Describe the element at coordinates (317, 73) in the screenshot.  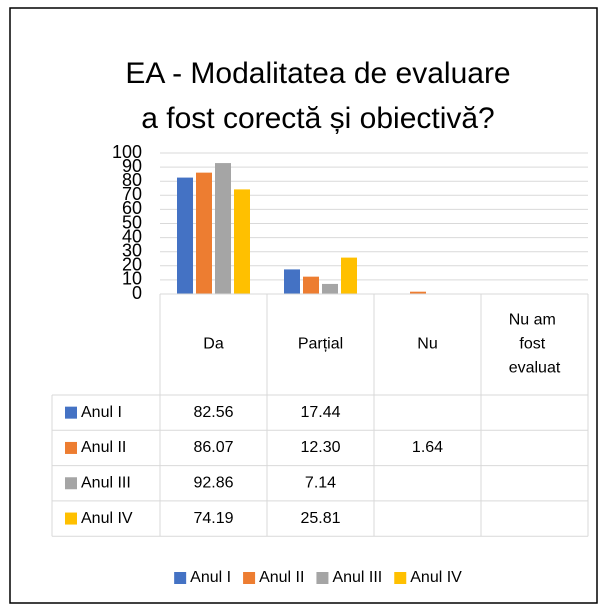
I see `chart-title: EA - Modalitatea de evaluare` at that location.